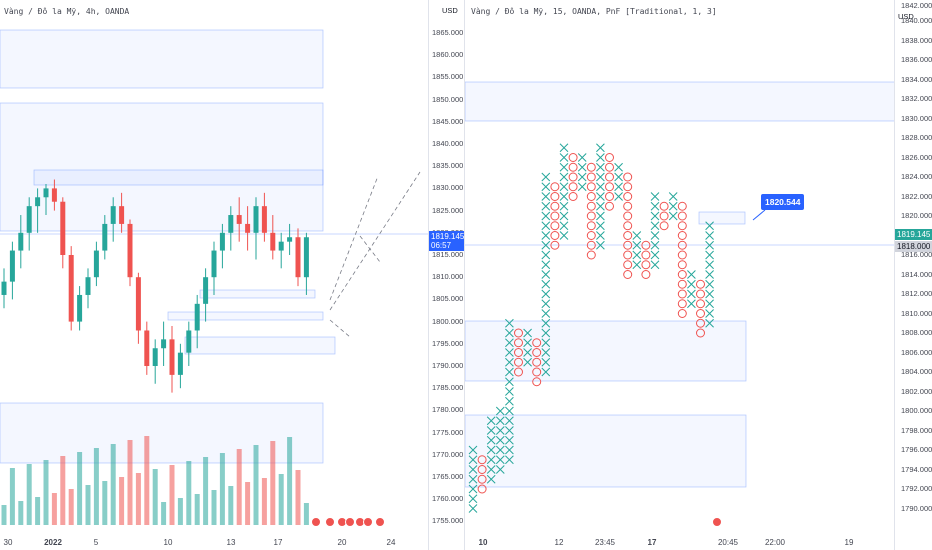 The width and height of the screenshot is (932, 550). What do you see at coordinates (916, 20) in the screenshot?
I see `right-y-tick-label: 1840.000` at bounding box center [916, 20].